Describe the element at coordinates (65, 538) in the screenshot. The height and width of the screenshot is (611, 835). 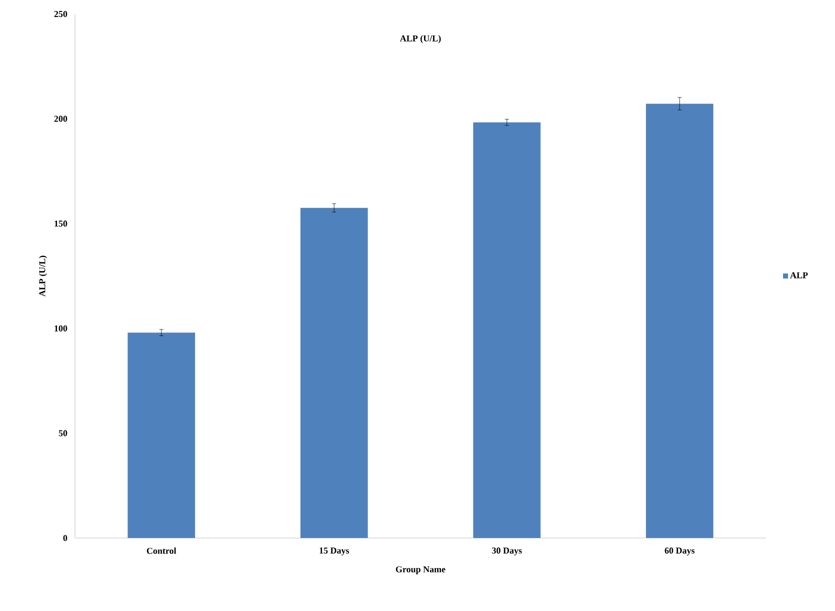
I see `y-tick-label: 0` at that location.